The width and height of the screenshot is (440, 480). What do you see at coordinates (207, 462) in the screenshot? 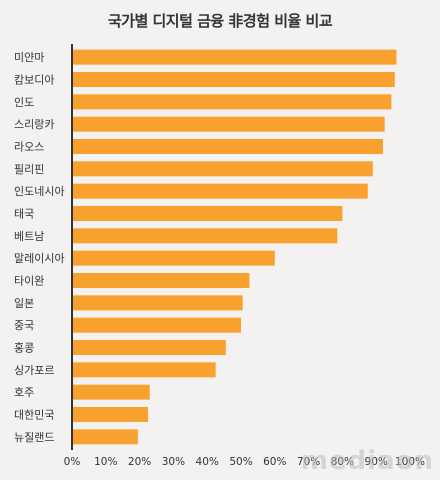
I see `x-tick-label: 40%` at bounding box center [207, 462].